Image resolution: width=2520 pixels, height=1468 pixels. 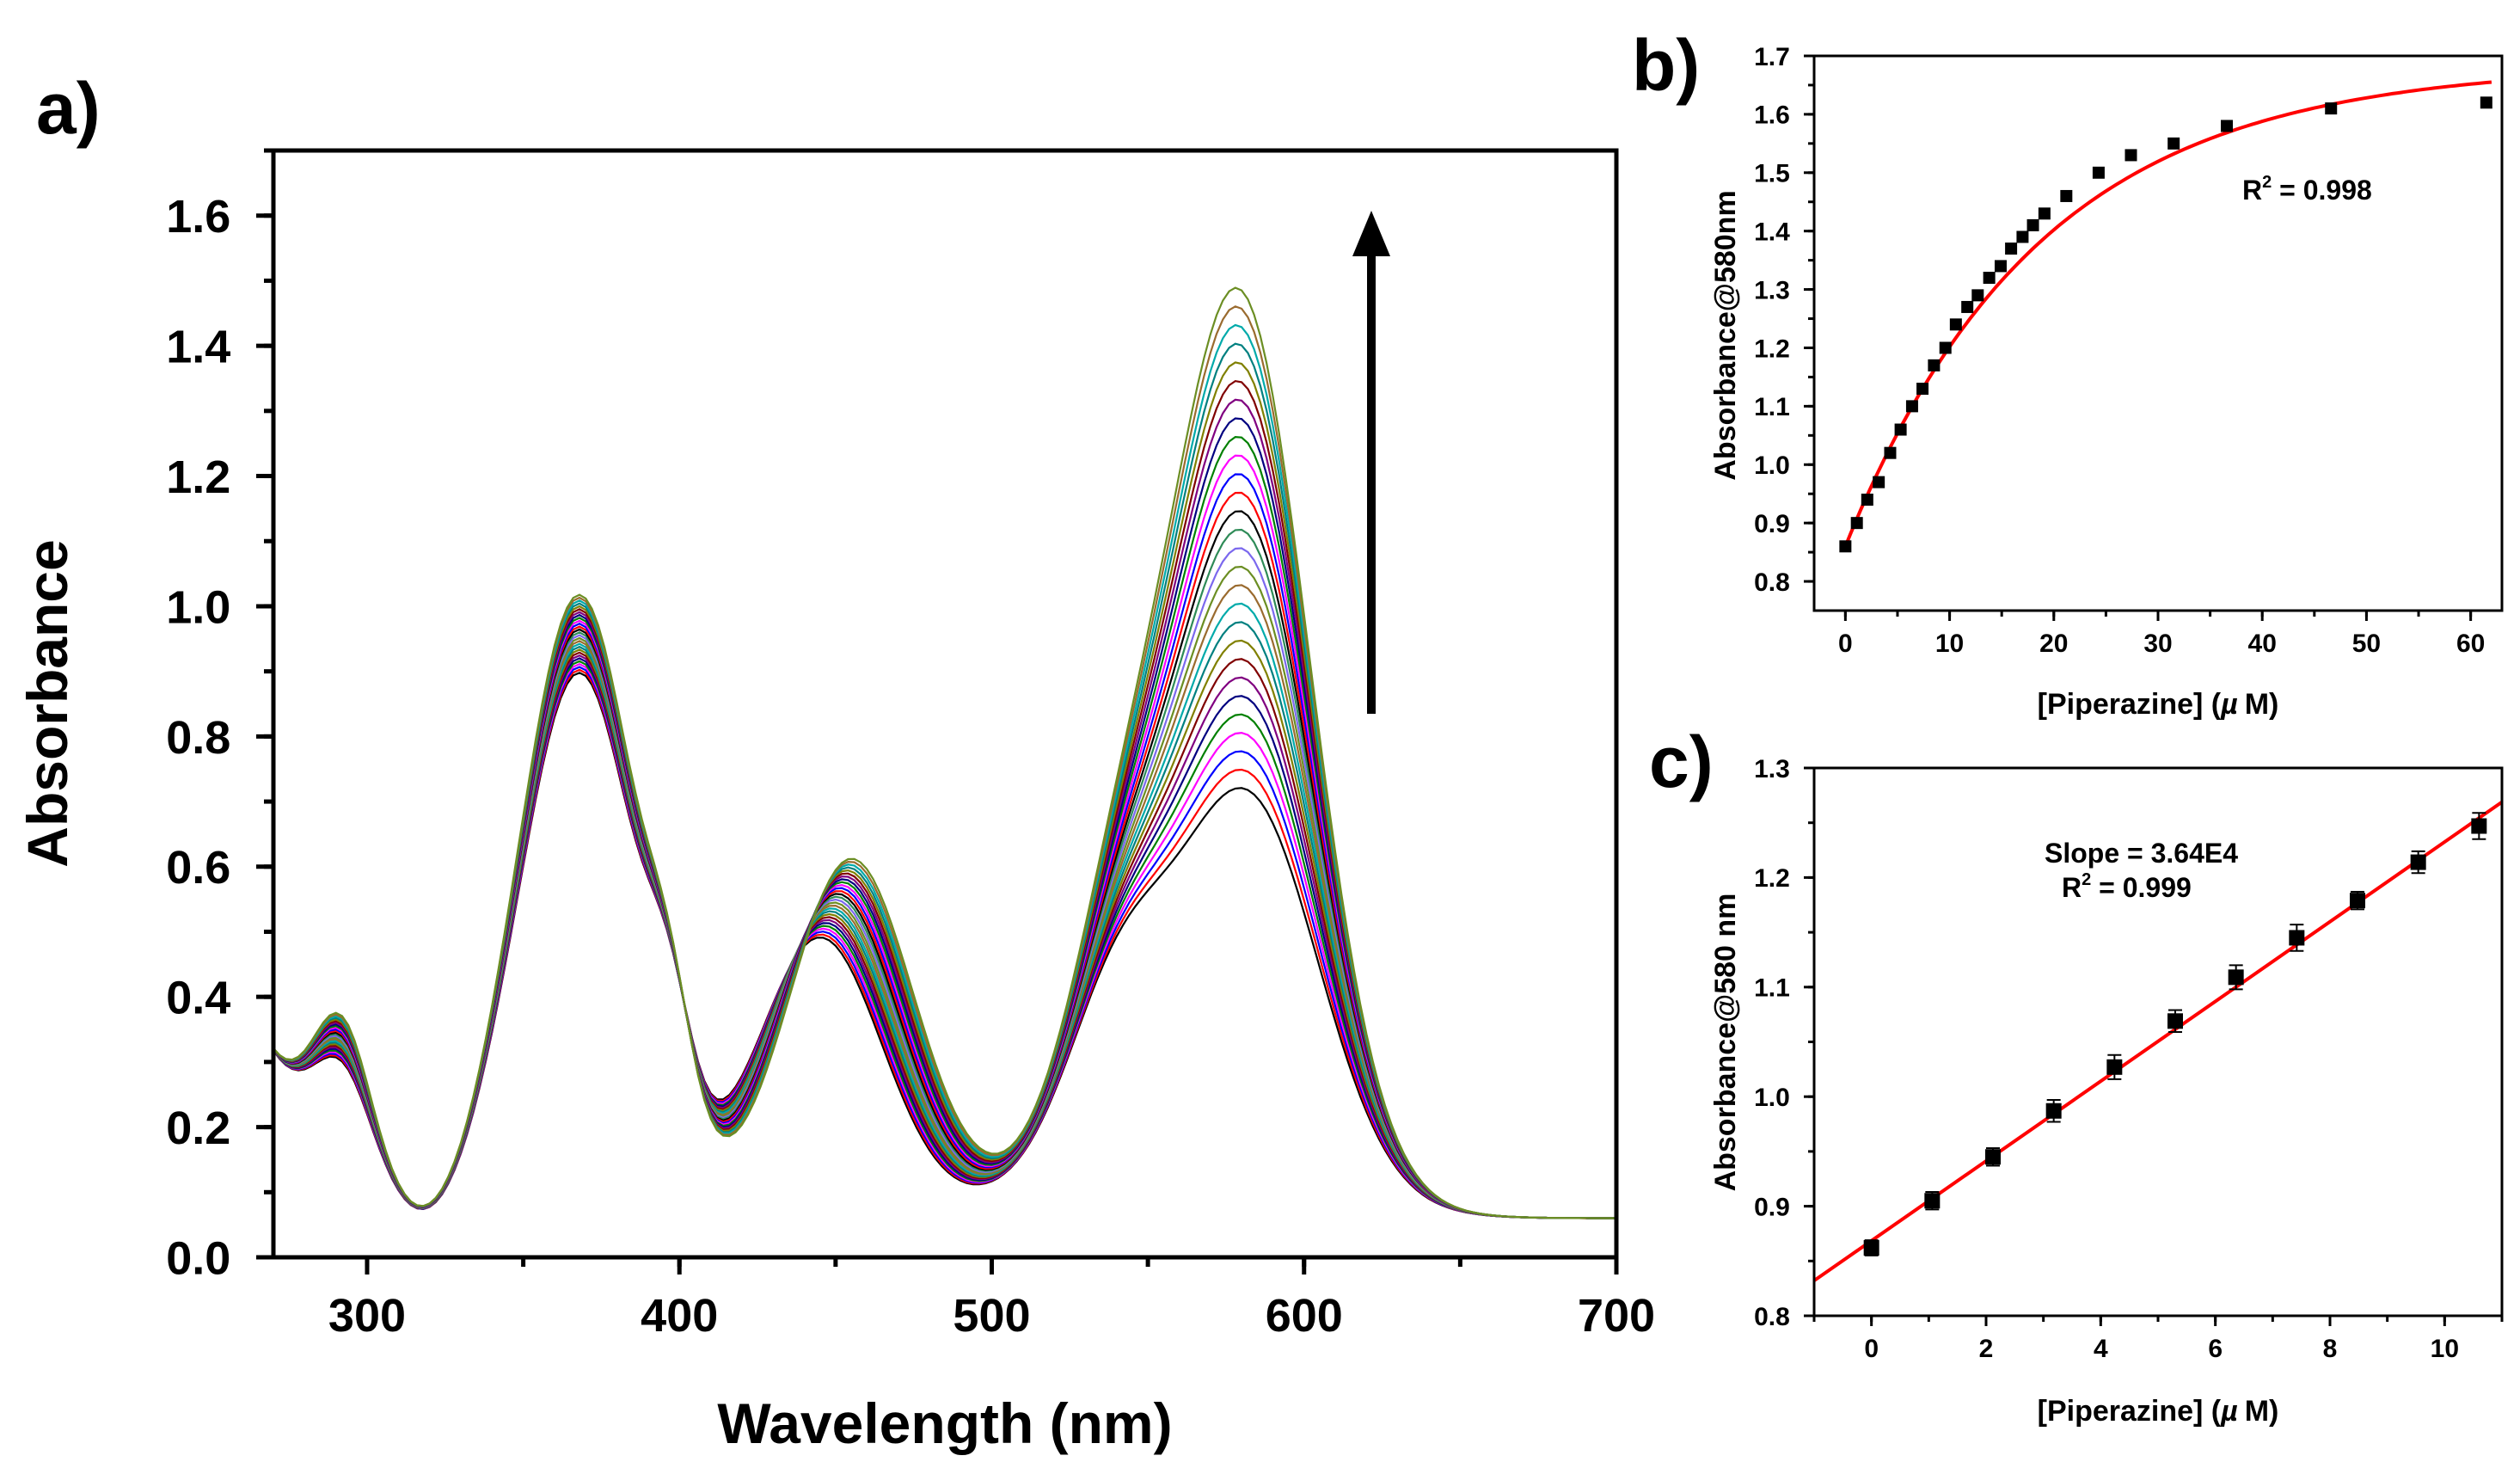 What do you see at coordinates (1772, 878) in the screenshot?
I see `panel-c-ytick-label: 1.2` at bounding box center [1772, 878].